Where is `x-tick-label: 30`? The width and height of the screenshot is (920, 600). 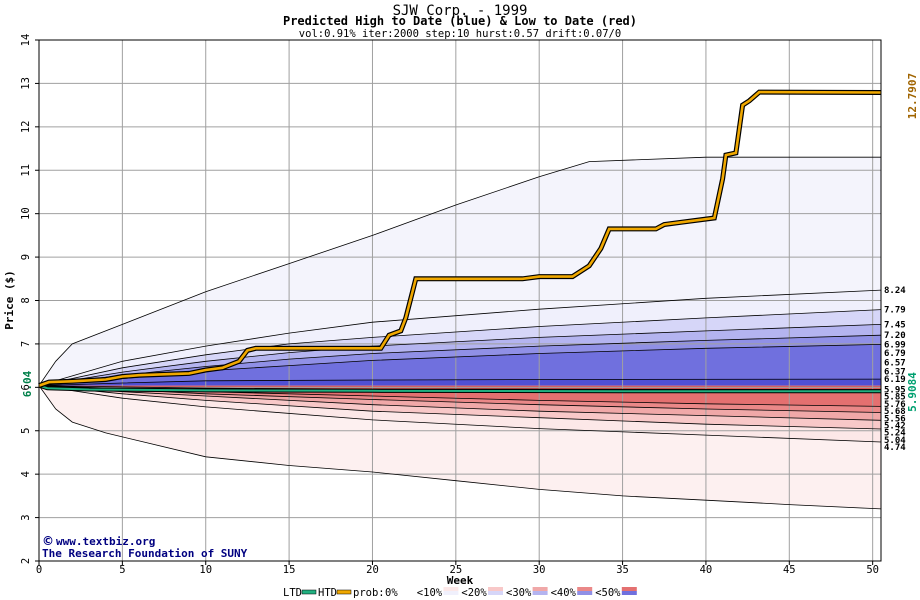 x-tick-label: 30 is located at coordinates (539, 570).